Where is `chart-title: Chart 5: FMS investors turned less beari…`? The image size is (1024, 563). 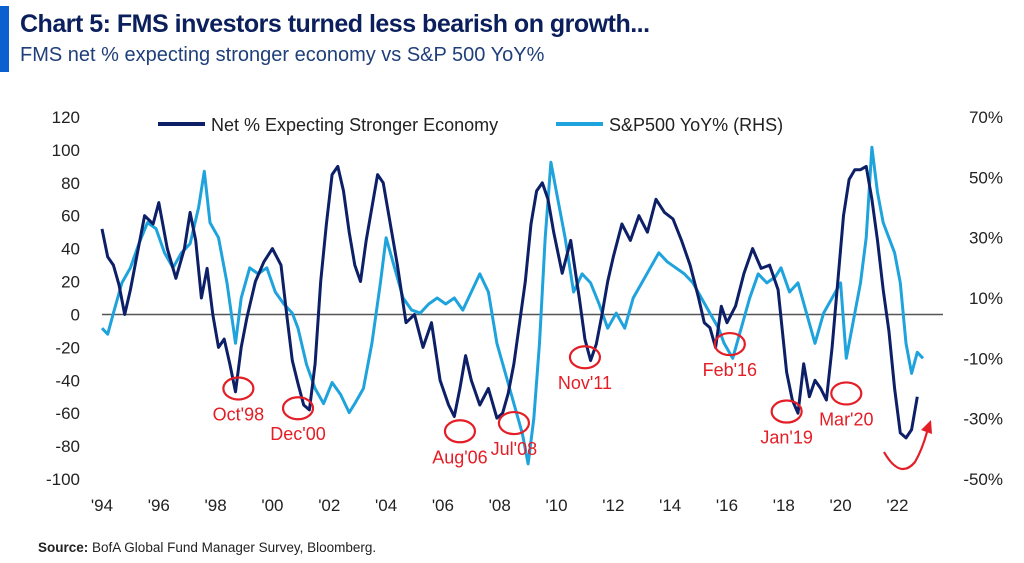 chart-title: Chart 5: FMS investors turned less beari… is located at coordinates (335, 24).